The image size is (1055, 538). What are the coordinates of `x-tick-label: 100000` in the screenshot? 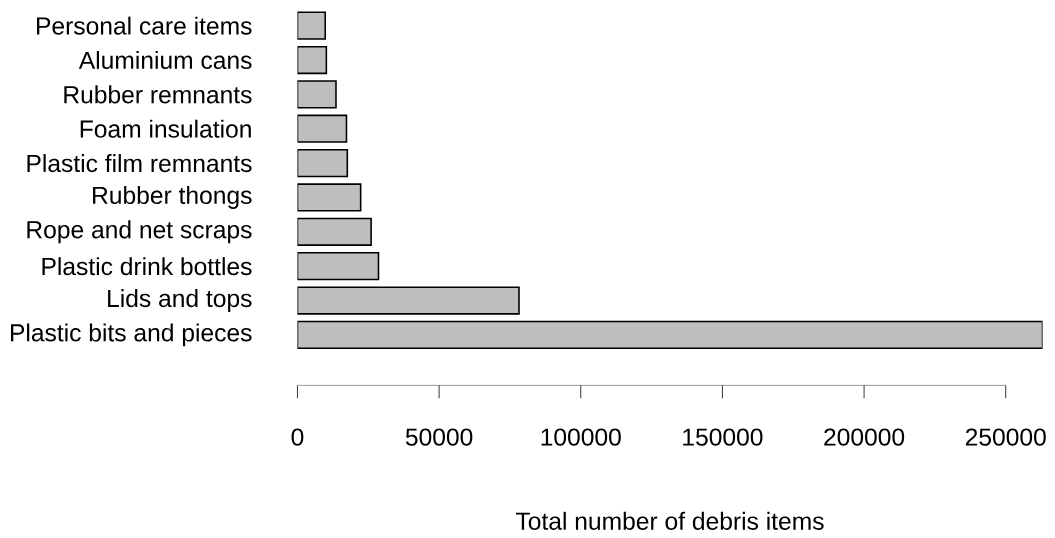 It's located at (581, 437).